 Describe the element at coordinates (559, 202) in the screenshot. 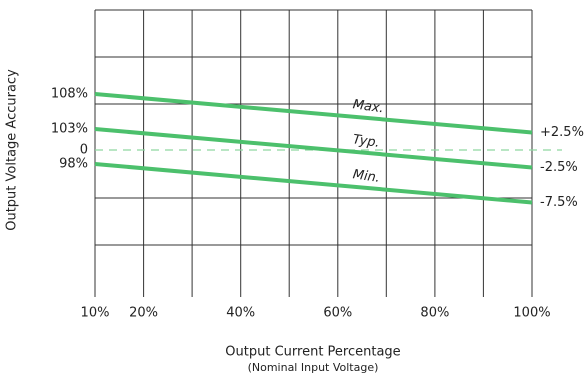

I see `value-label: -7.5%` at that location.